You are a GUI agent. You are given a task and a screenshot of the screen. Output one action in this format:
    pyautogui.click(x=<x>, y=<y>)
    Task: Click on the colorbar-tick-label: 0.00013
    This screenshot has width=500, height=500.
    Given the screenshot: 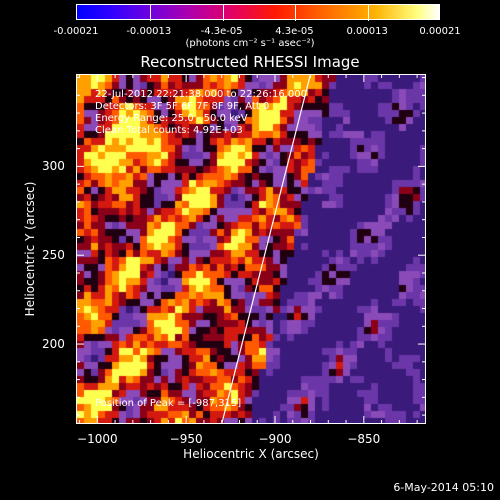 What is the action you would take?
    pyautogui.click(x=367, y=31)
    